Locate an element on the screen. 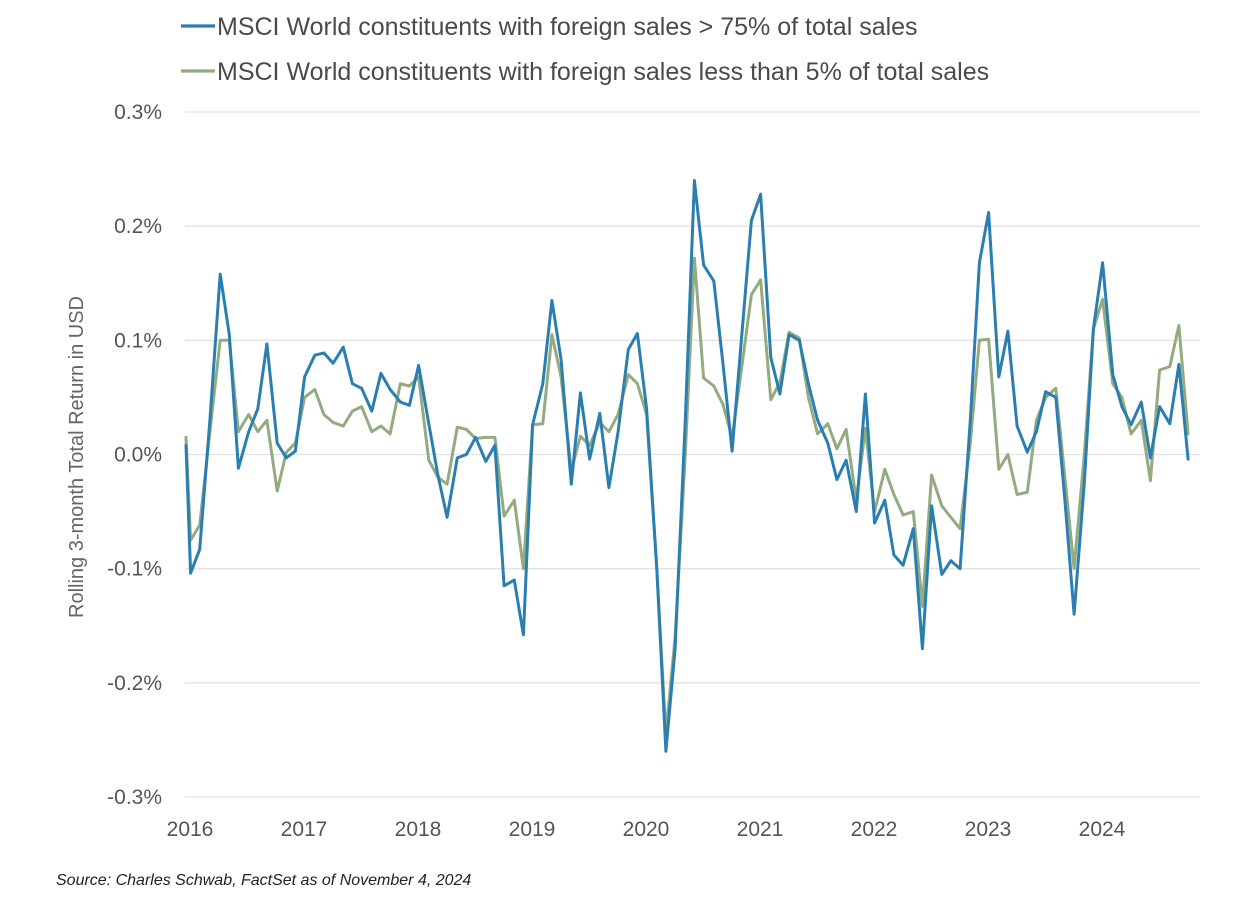 Image resolution: width=1234 pixels, height=910 pixels. x-tick-label: 2021 is located at coordinates (760, 829).